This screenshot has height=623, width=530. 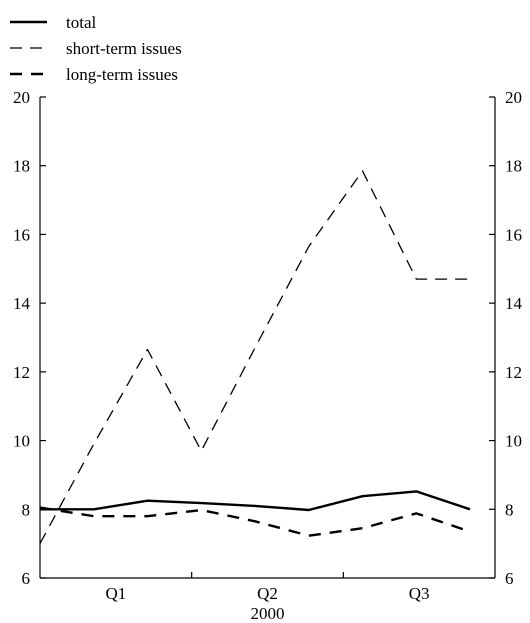 What do you see at coordinates (21, 166) in the screenshot?
I see `y-tick-label-left: 18` at bounding box center [21, 166].